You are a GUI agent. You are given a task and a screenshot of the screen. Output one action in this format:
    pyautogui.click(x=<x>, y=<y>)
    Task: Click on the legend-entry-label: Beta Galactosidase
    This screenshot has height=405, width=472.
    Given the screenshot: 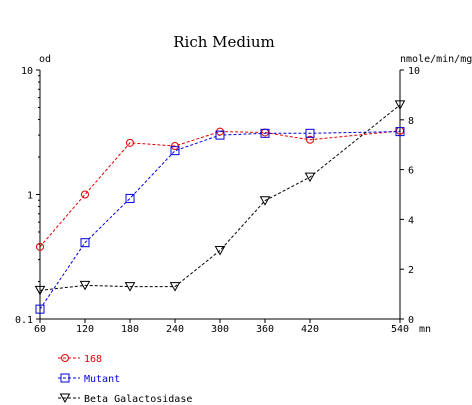 What is the action you would take?
    pyautogui.click(x=138, y=399)
    